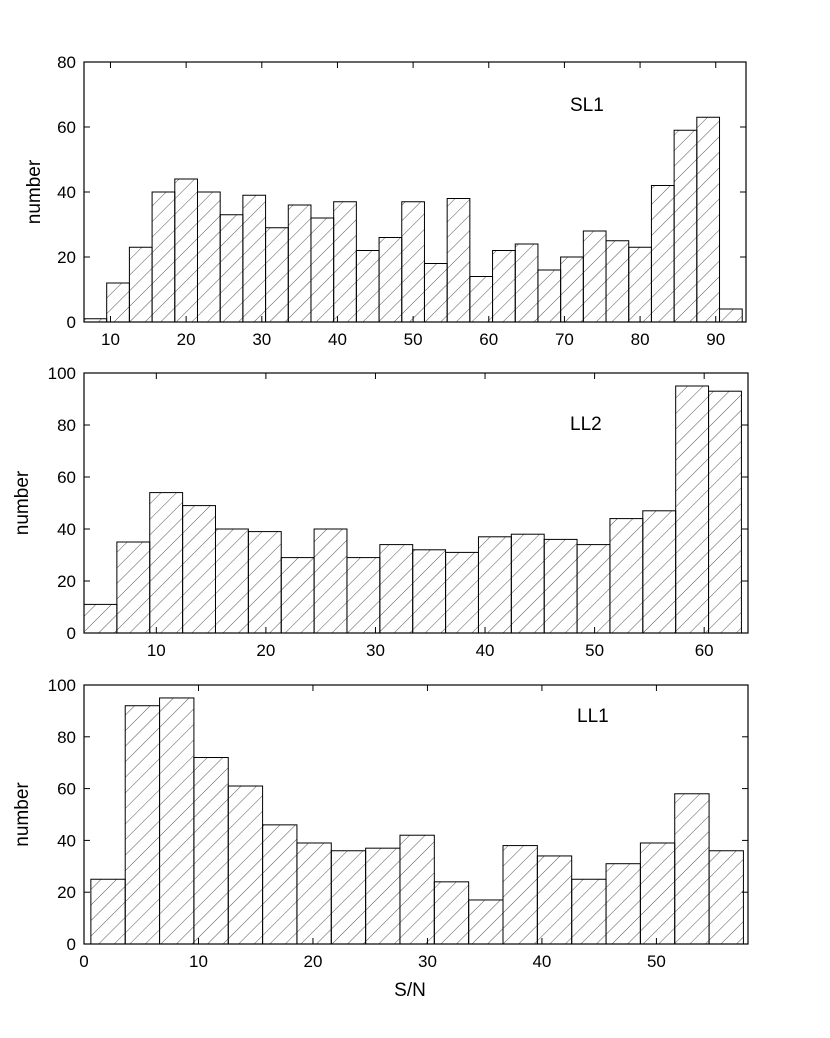 Image resolution: width=830 pixels, height=1038 pixels. Describe the element at coordinates (62, 373) in the screenshot. I see `y-tick-label: 100` at that location.